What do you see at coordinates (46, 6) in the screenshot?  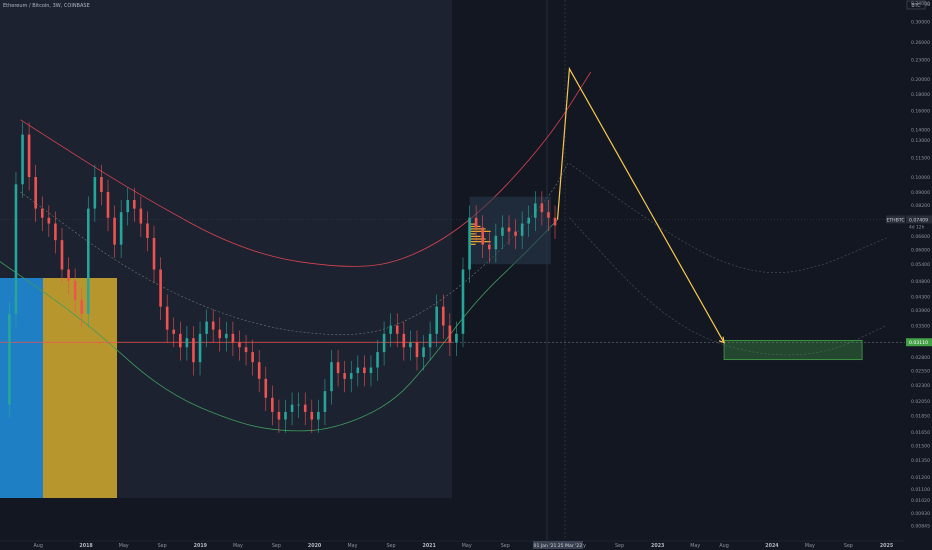 I see `chart-title: Ethereum / Bitcoin, 3W, COINBASE` at bounding box center [46, 6].